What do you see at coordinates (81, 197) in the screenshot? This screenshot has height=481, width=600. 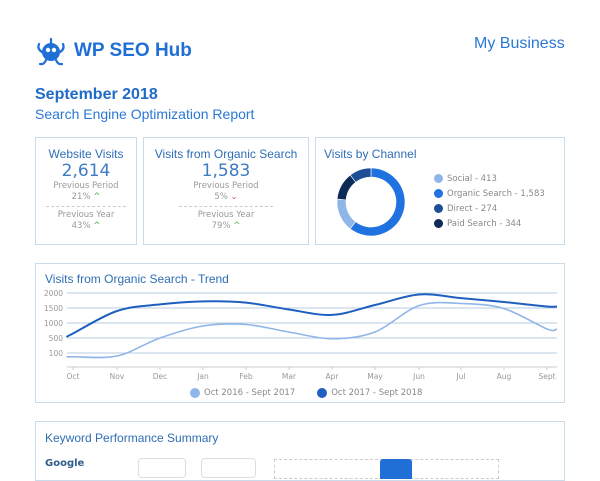 I see `period-change: 21%` at bounding box center [81, 197].